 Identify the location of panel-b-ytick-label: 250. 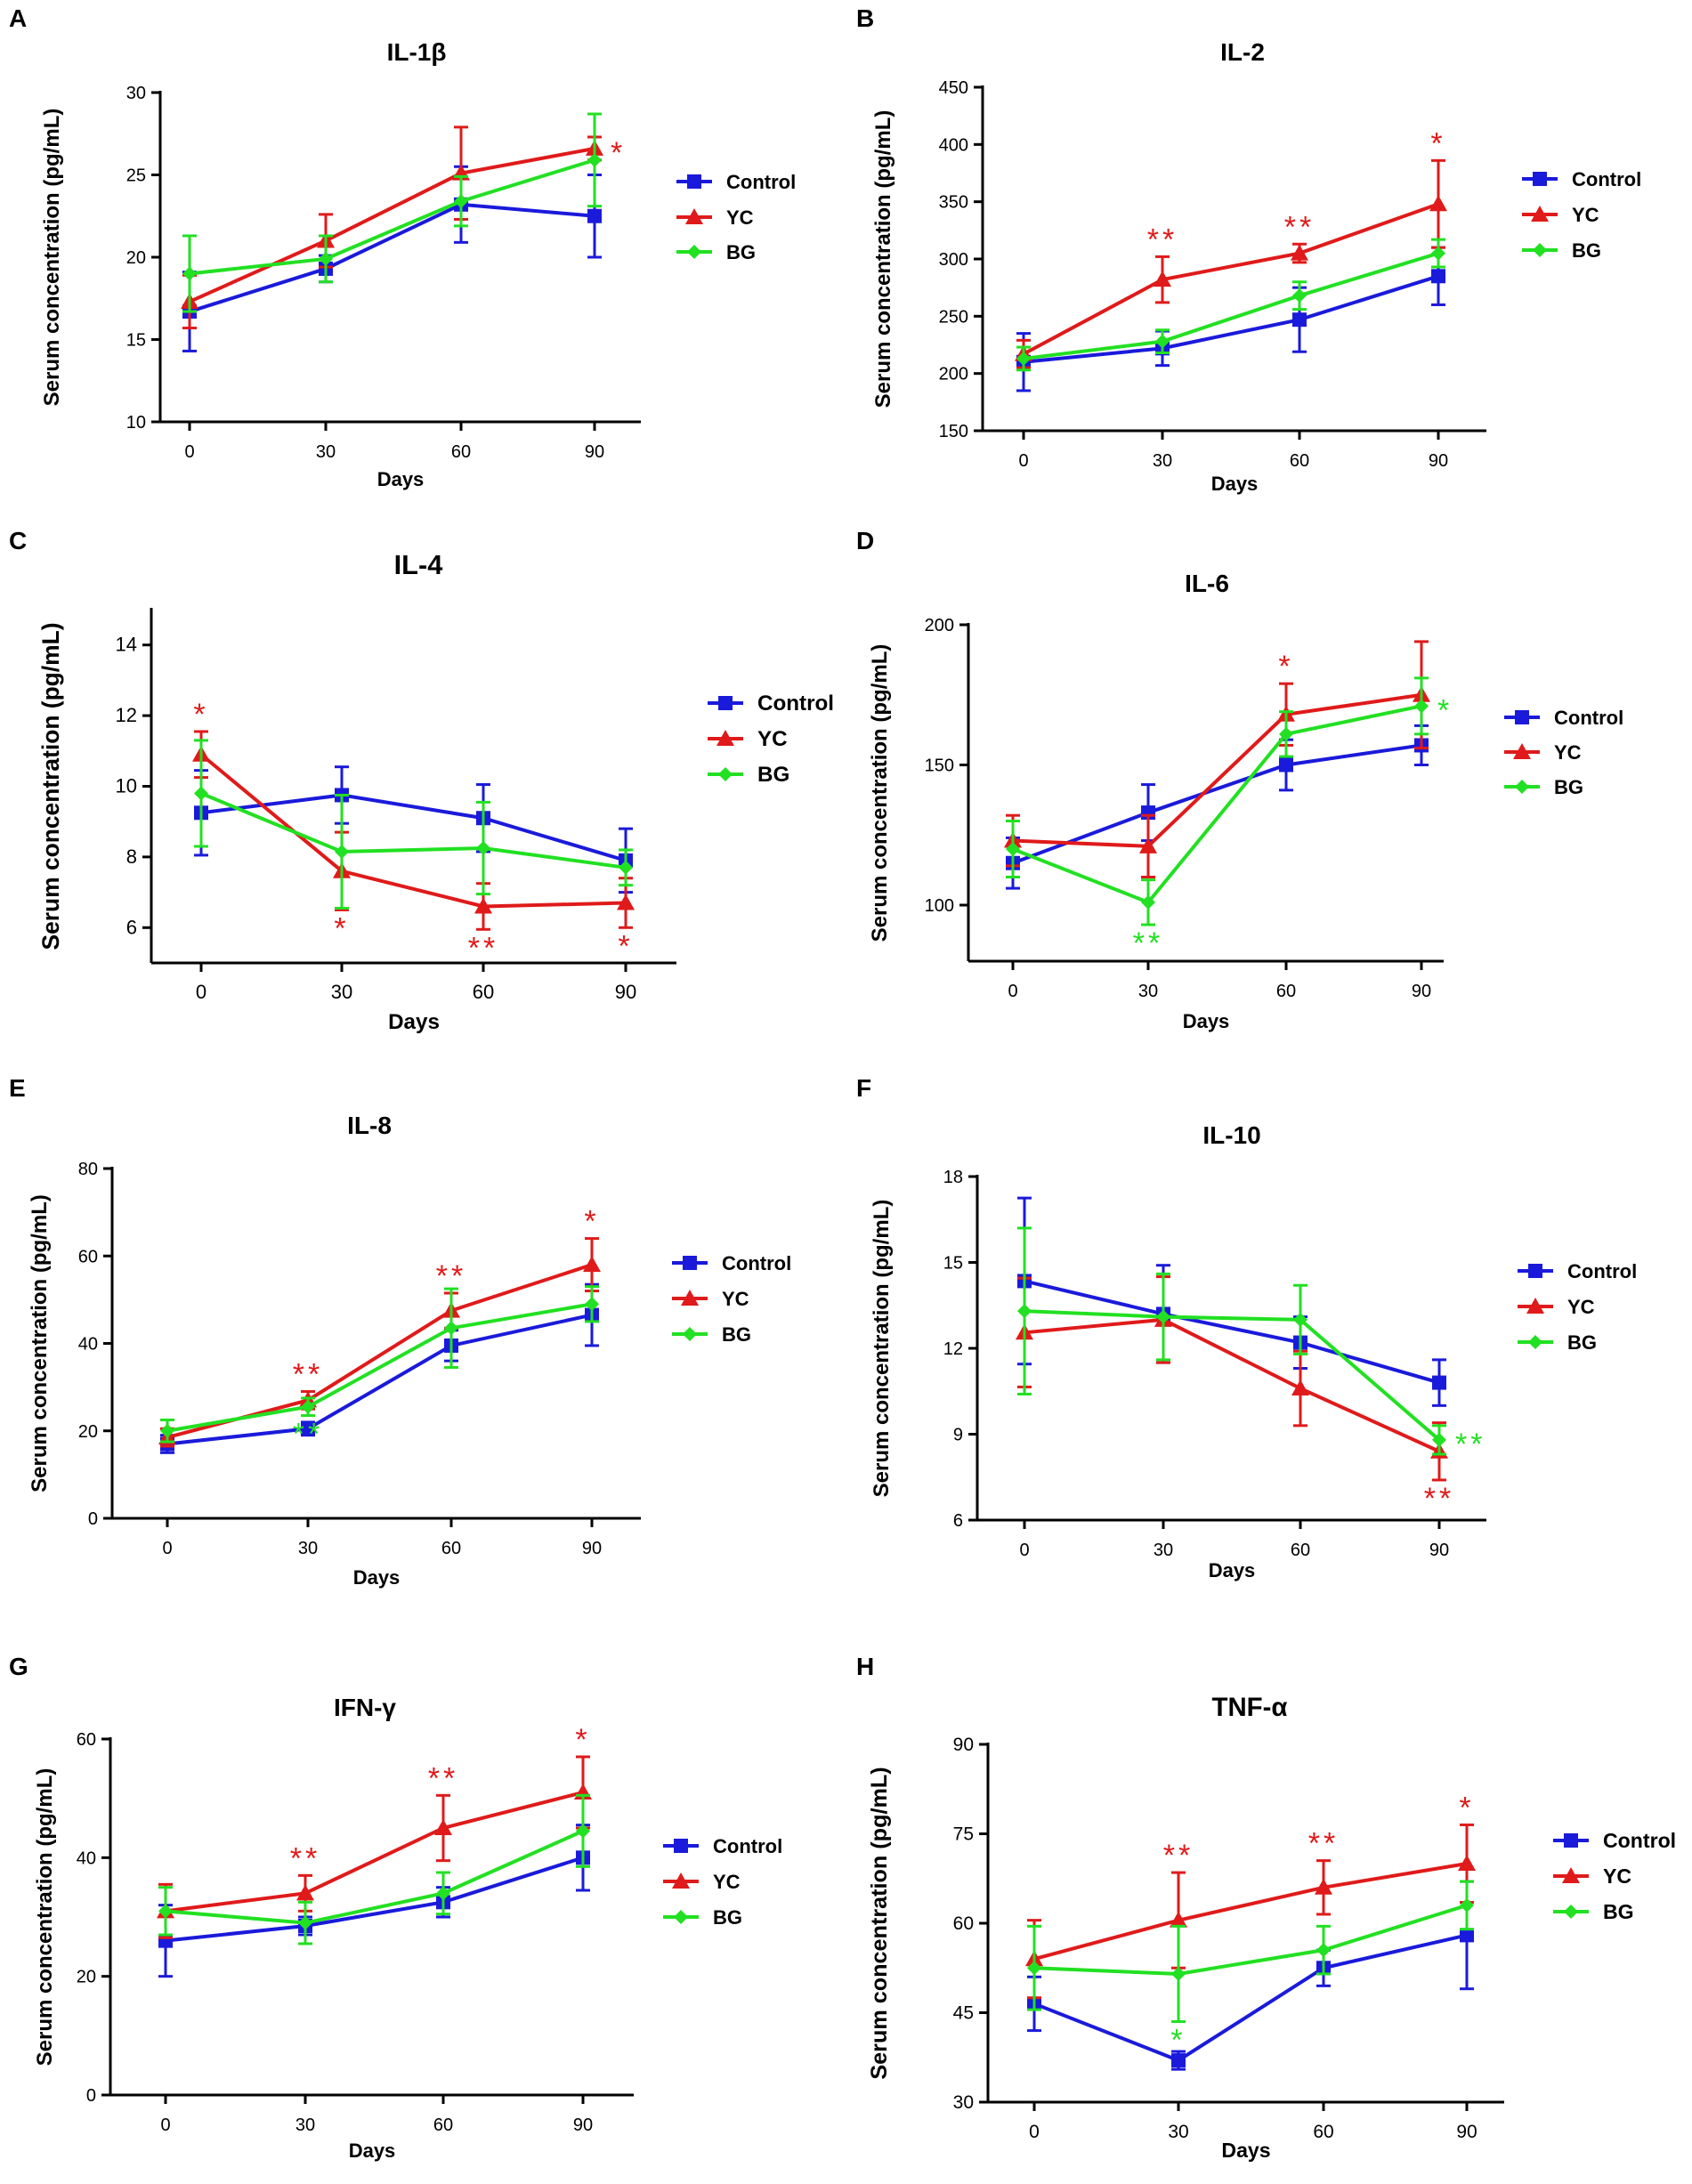
(954, 317).